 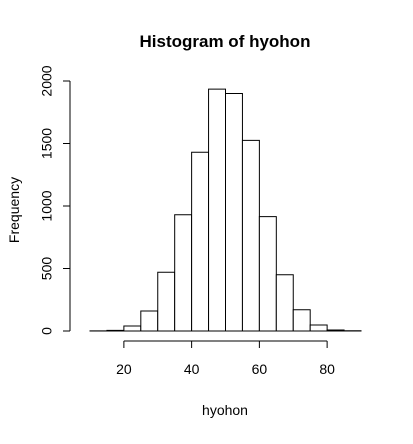 I want to click on y-tick-label: 0, so click(x=47, y=331).